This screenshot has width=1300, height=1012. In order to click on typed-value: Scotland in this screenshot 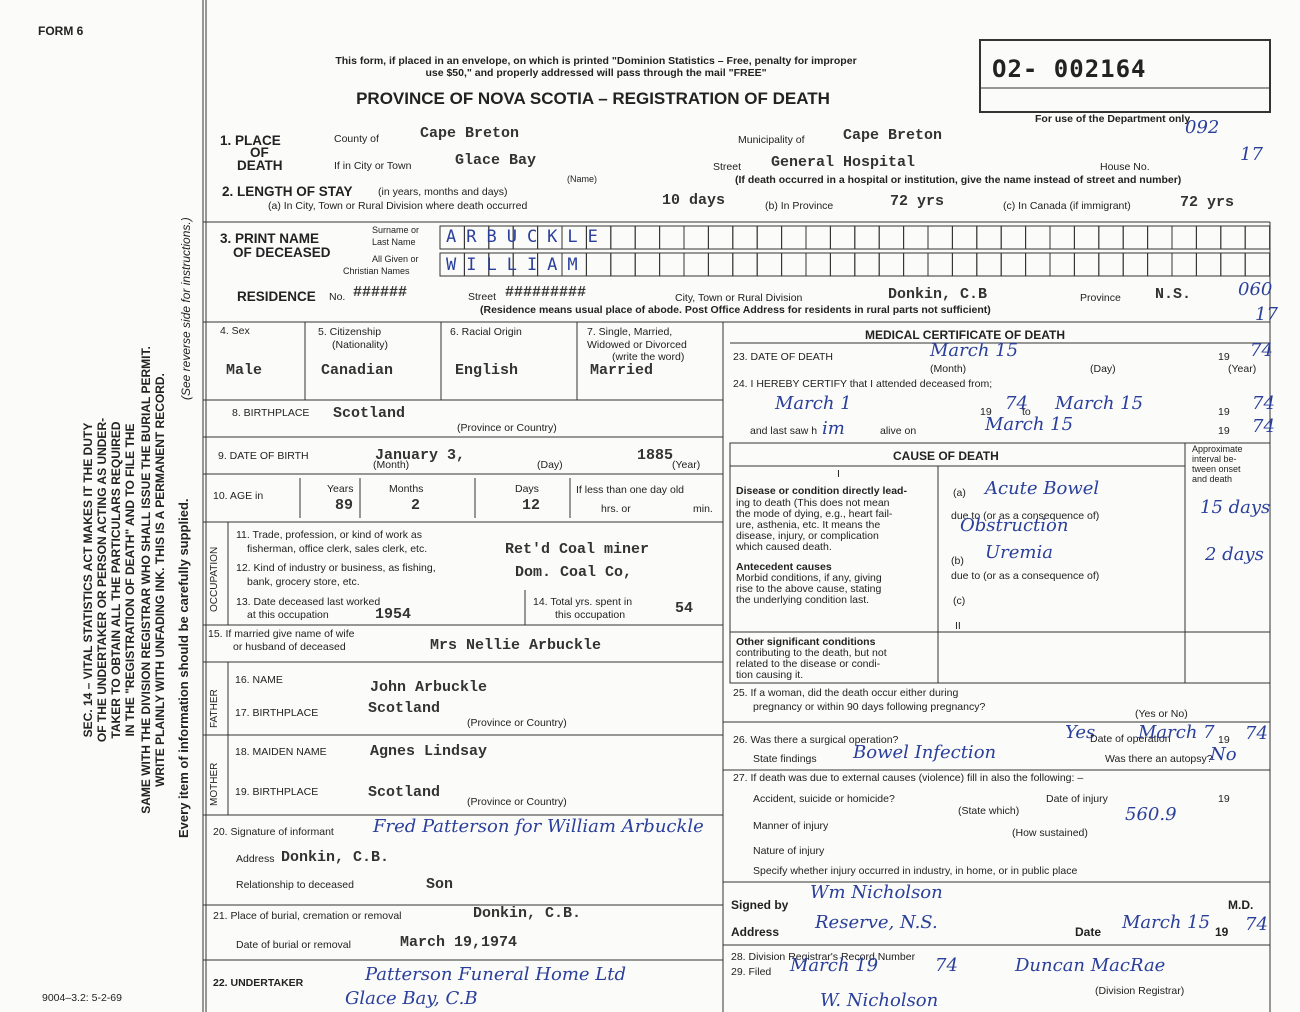, I will do `click(404, 708)`.